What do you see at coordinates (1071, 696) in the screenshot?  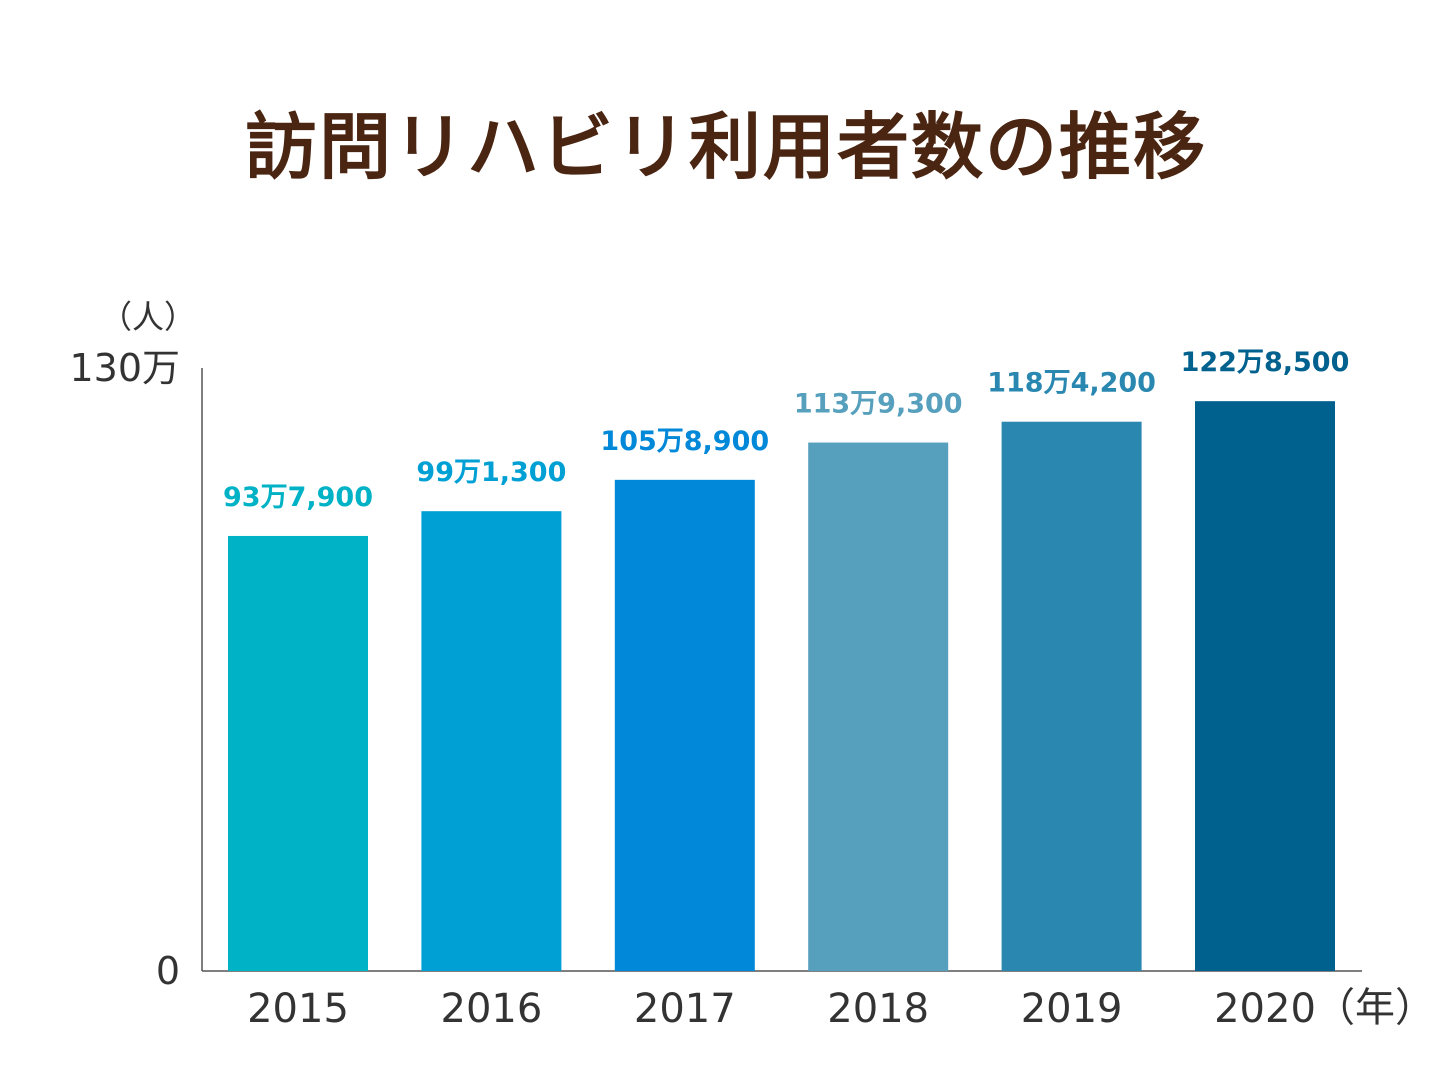 I see `bar-2019` at bounding box center [1071, 696].